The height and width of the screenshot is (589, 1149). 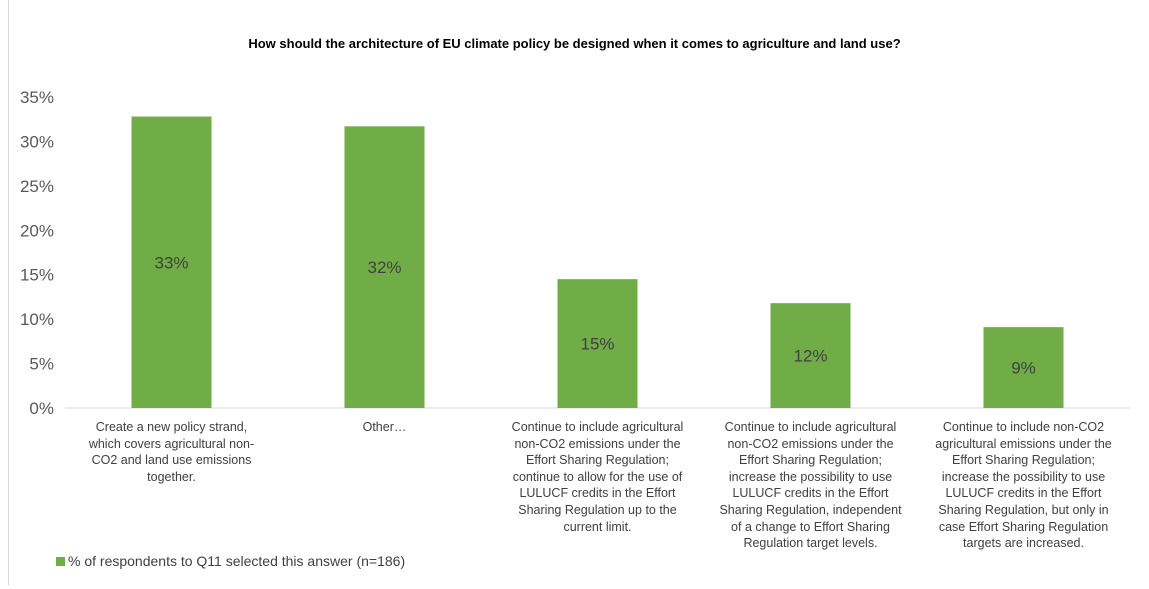 I want to click on data-label: 33%, so click(x=171, y=262).